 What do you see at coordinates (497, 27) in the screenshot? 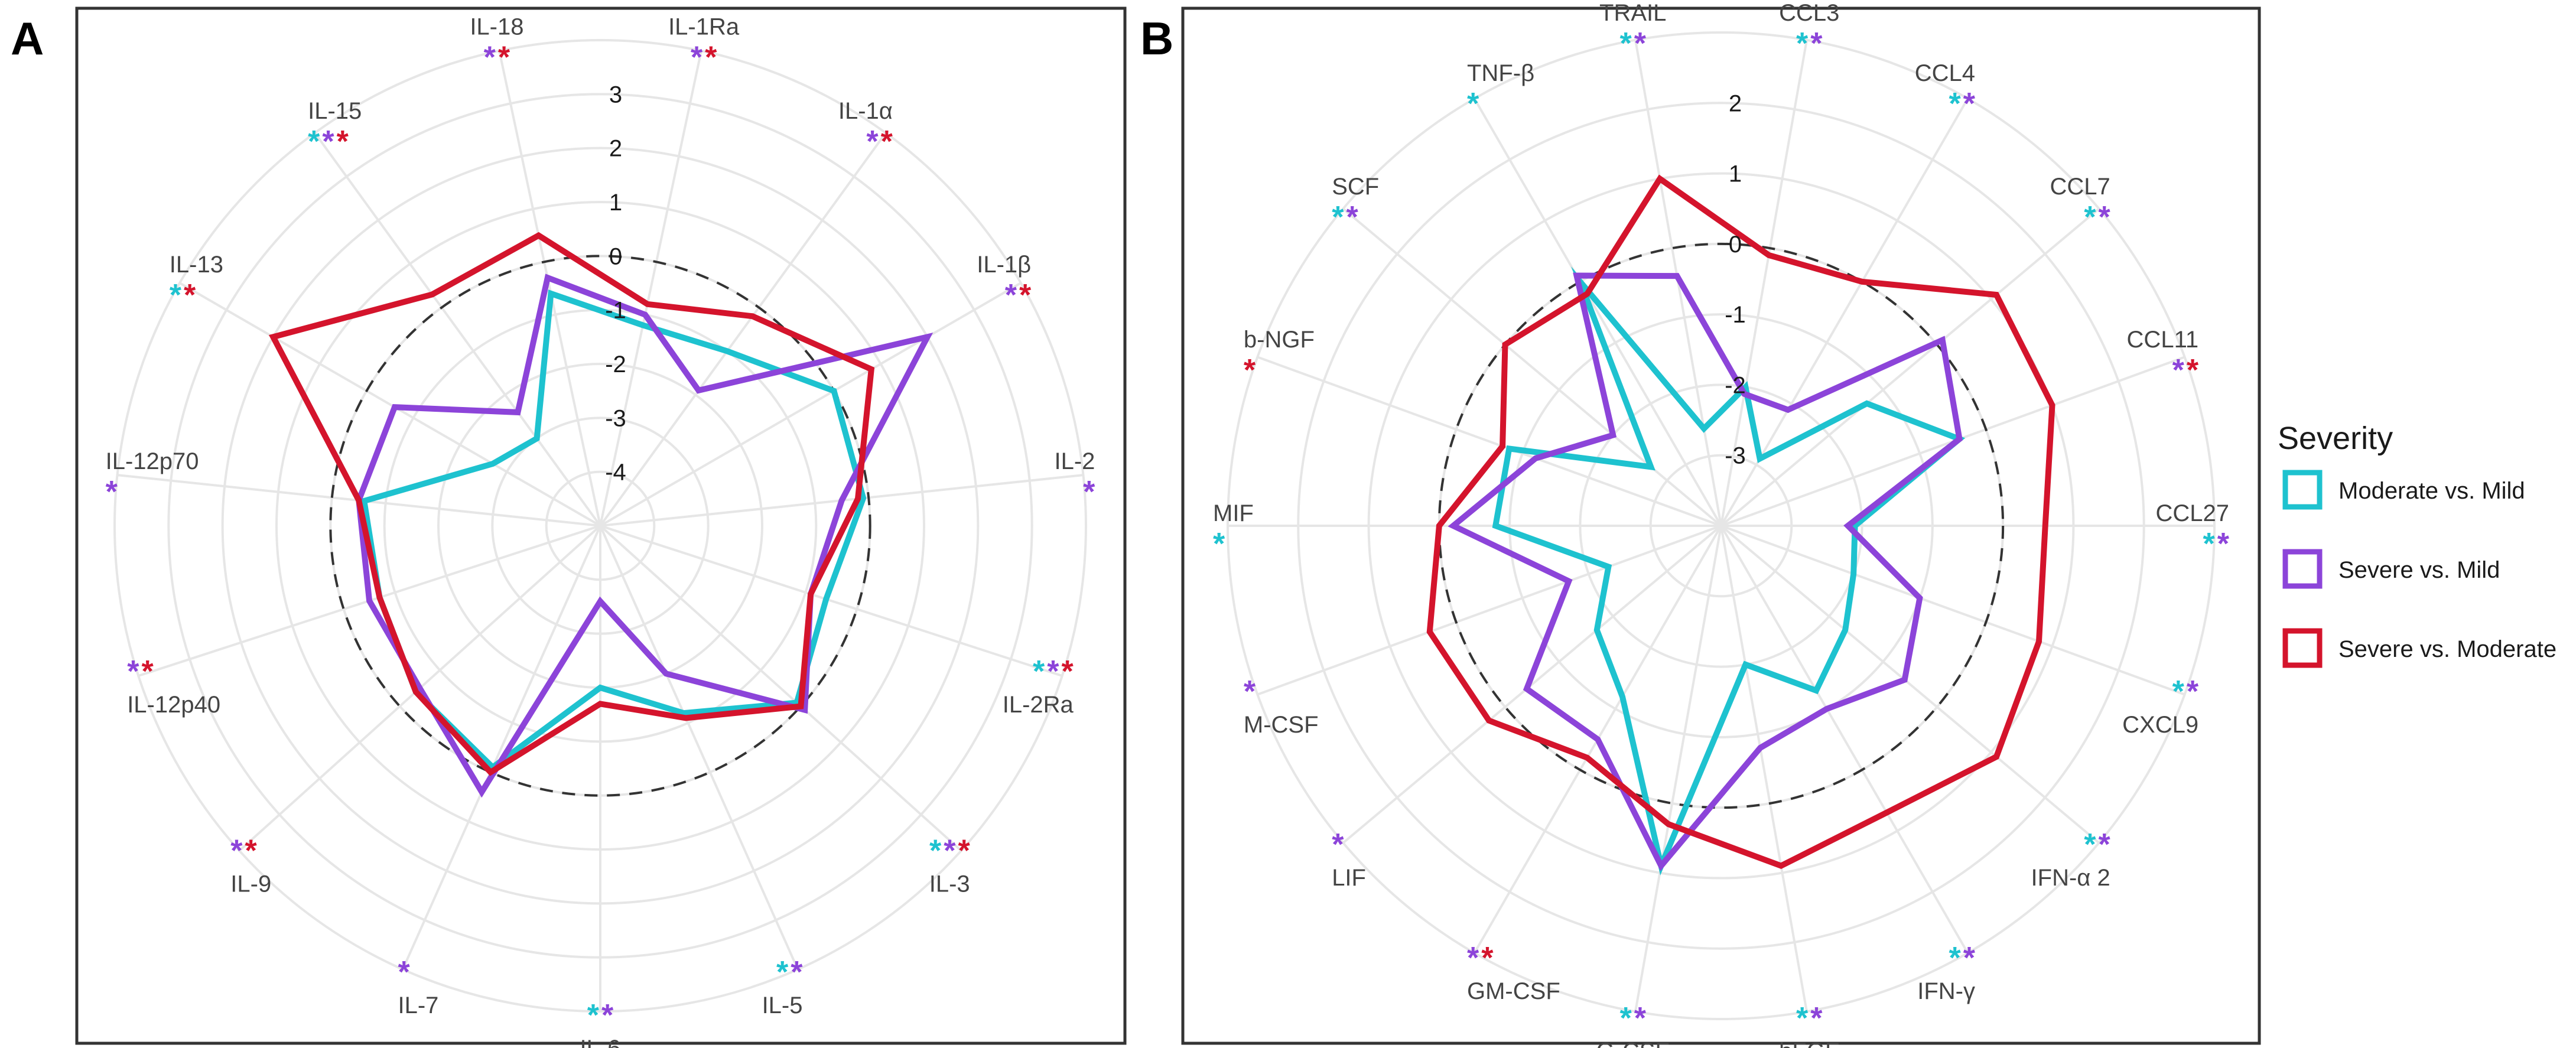
I see `category-label: IL-18` at bounding box center [497, 27].